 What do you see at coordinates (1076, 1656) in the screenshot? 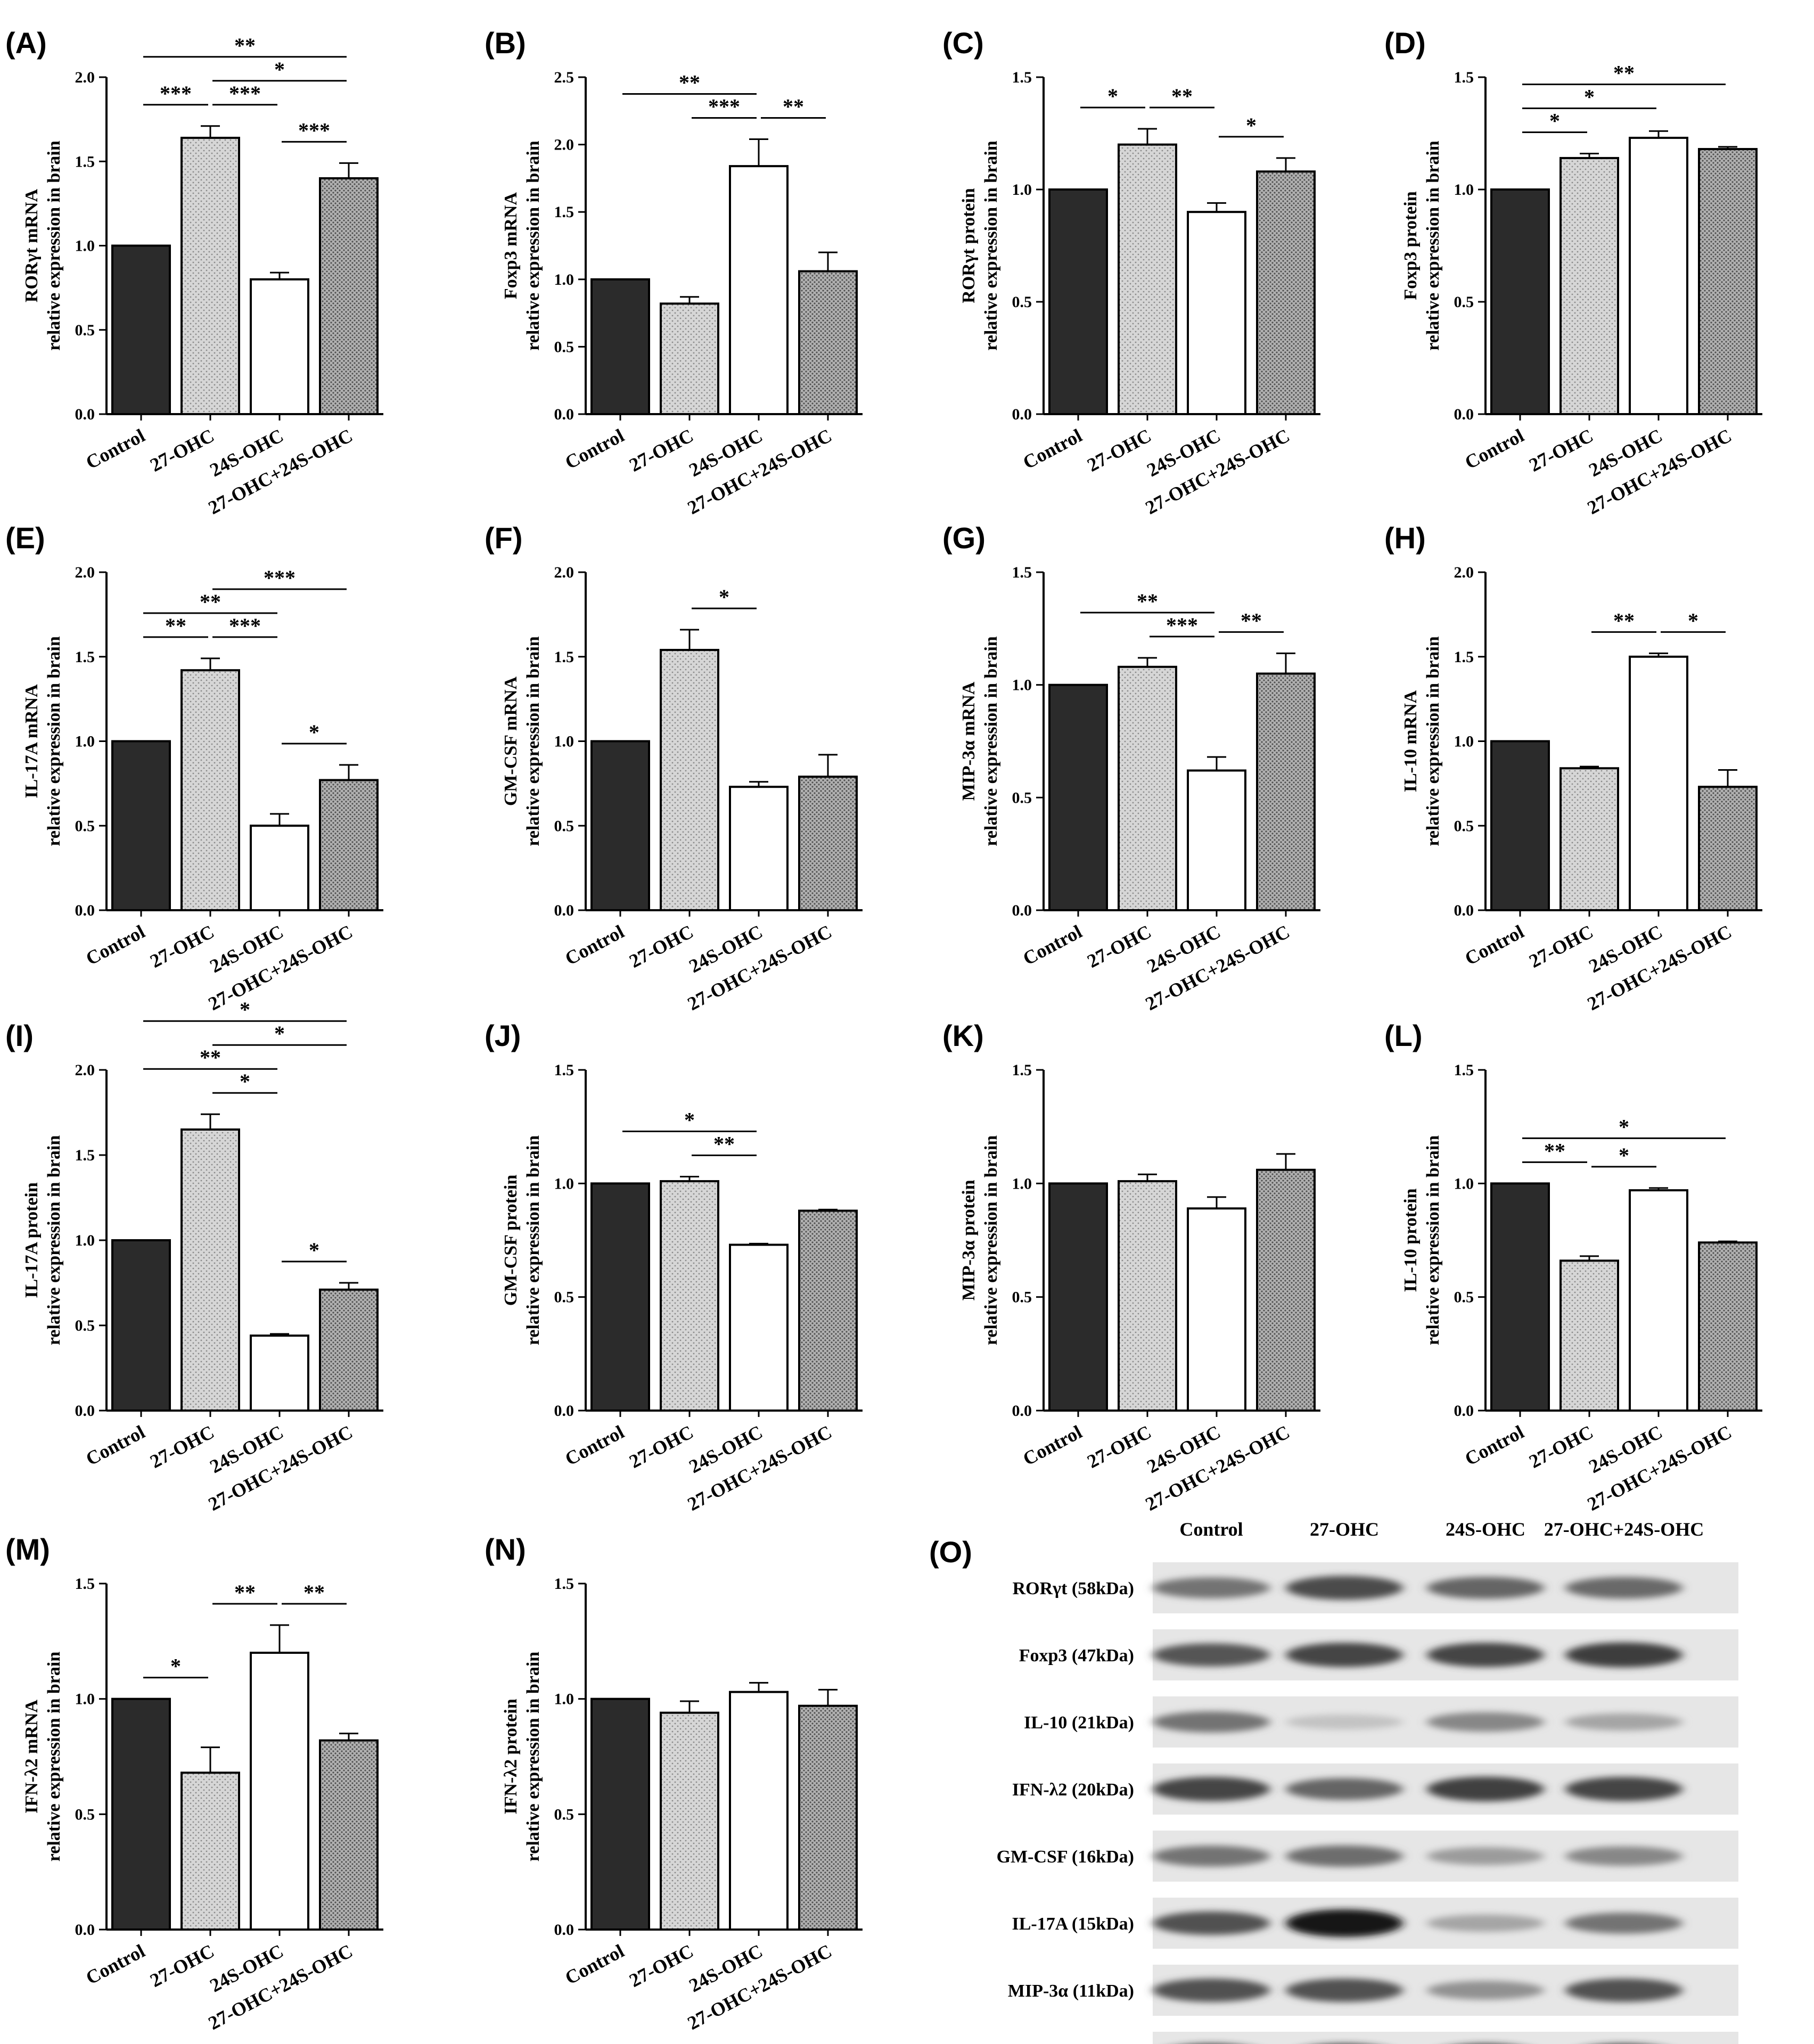
I see `blot-row-label: Foxp3 (47kDa)` at bounding box center [1076, 1656].